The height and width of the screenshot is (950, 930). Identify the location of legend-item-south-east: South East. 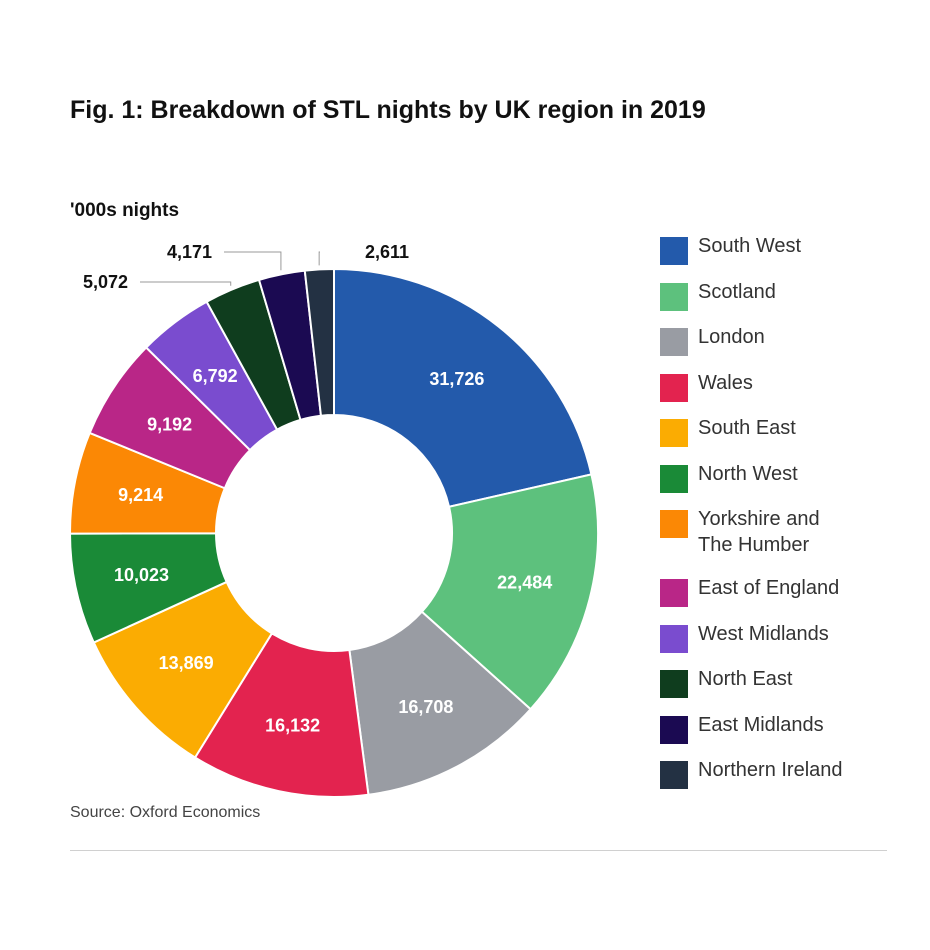
(785, 438).